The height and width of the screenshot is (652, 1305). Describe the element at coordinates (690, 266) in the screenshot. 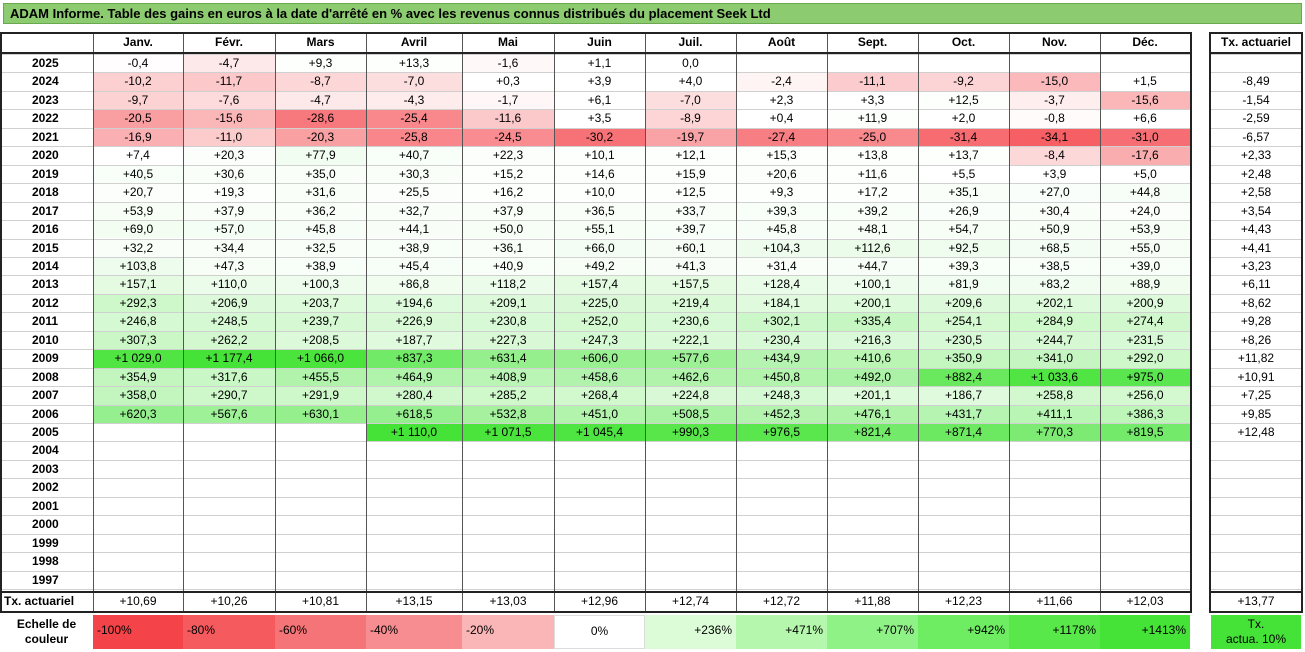

I see `table-cell: +41,3` at that location.